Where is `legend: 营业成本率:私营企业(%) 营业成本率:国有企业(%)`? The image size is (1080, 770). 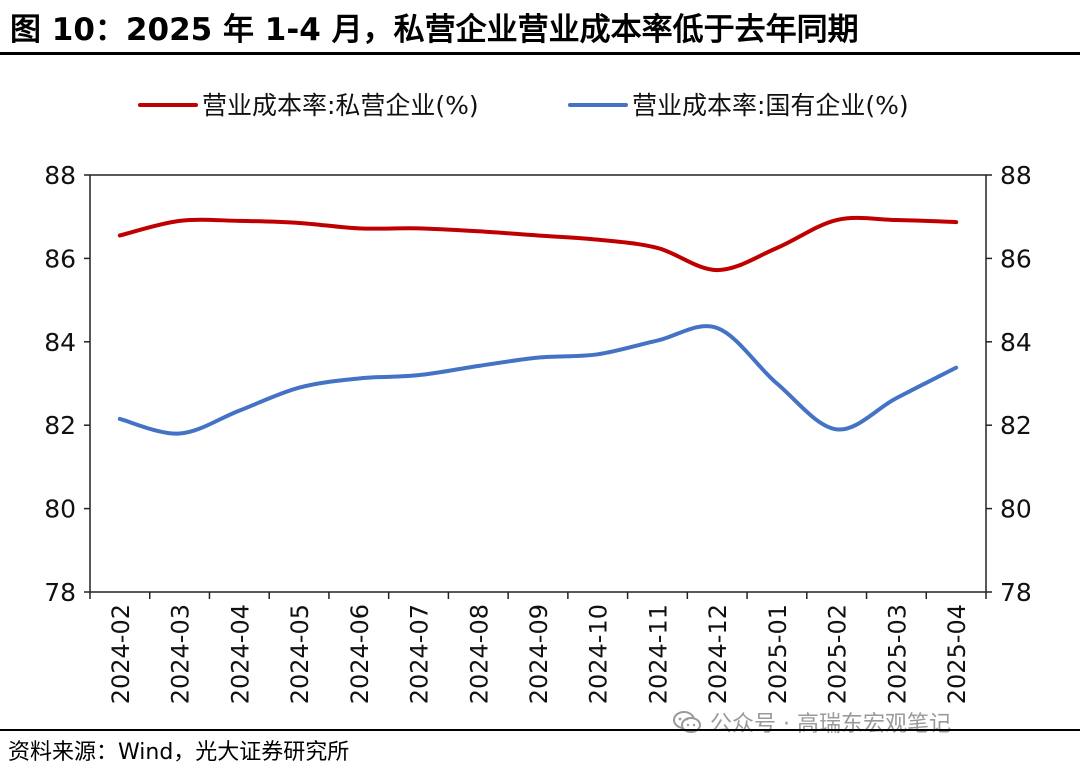
legend: 营业成本率:私营企业(%) 营业成本率:国有企业(%) is located at coordinates (523, 105).